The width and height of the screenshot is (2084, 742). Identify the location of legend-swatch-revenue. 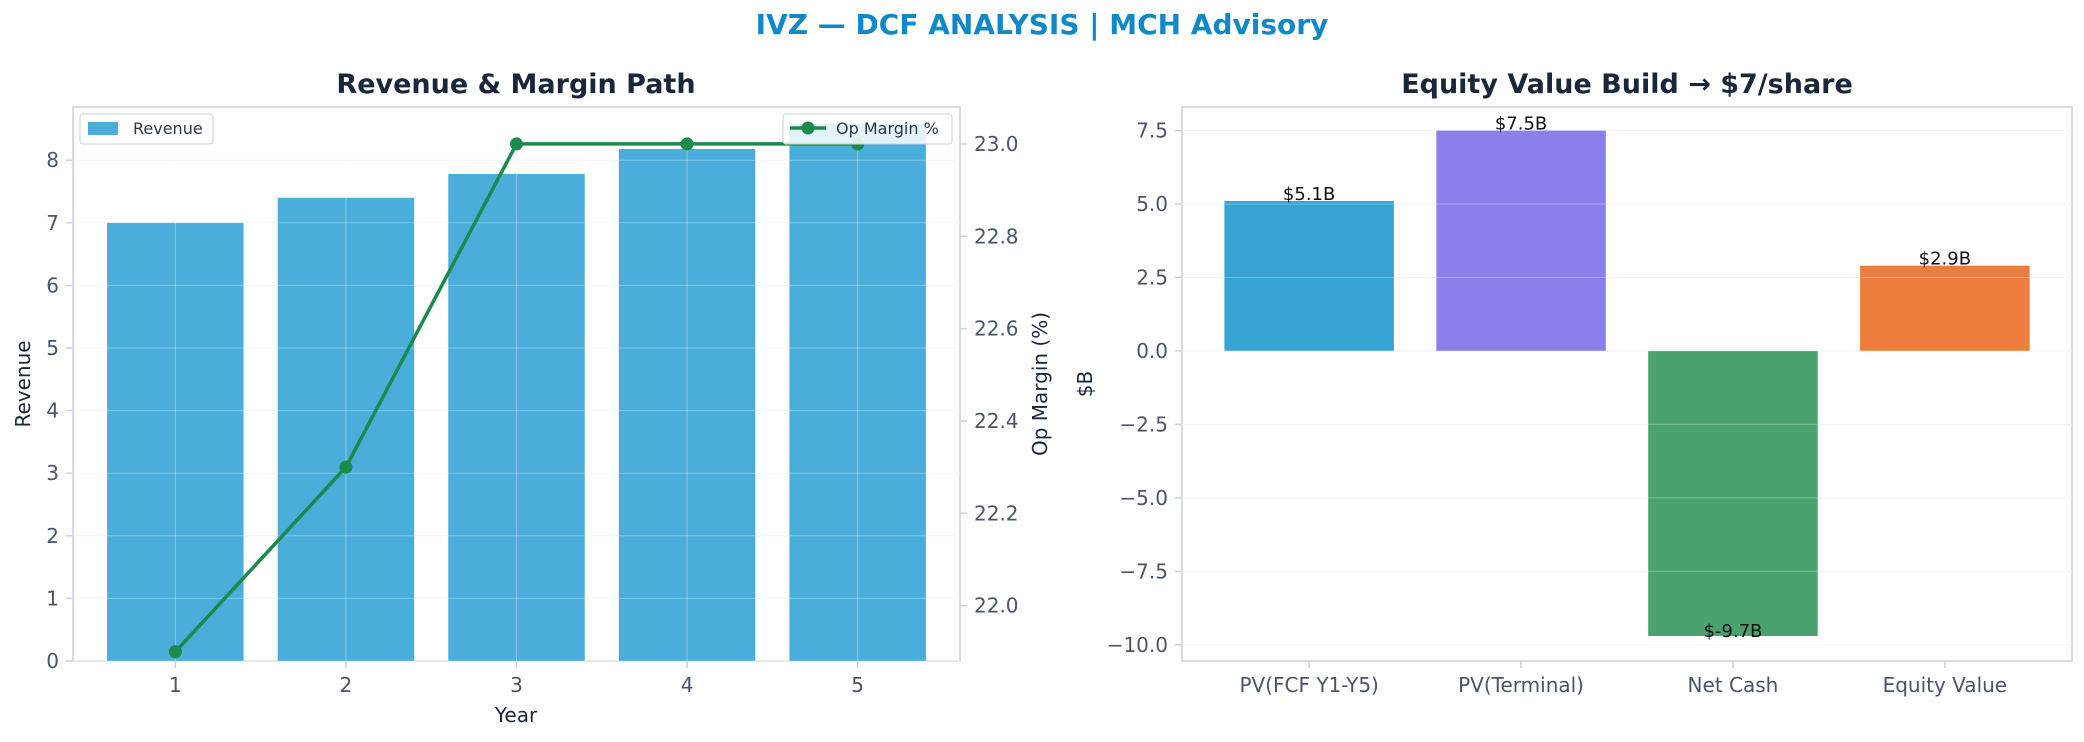
(103, 128).